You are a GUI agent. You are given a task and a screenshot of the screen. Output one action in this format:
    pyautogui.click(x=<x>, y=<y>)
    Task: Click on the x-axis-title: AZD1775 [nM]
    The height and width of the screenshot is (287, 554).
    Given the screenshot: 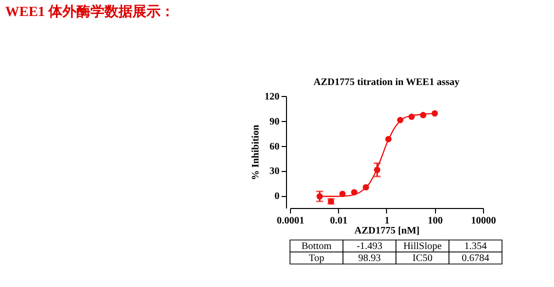 What is the action you would take?
    pyautogui.click(x=387, y=231)
    